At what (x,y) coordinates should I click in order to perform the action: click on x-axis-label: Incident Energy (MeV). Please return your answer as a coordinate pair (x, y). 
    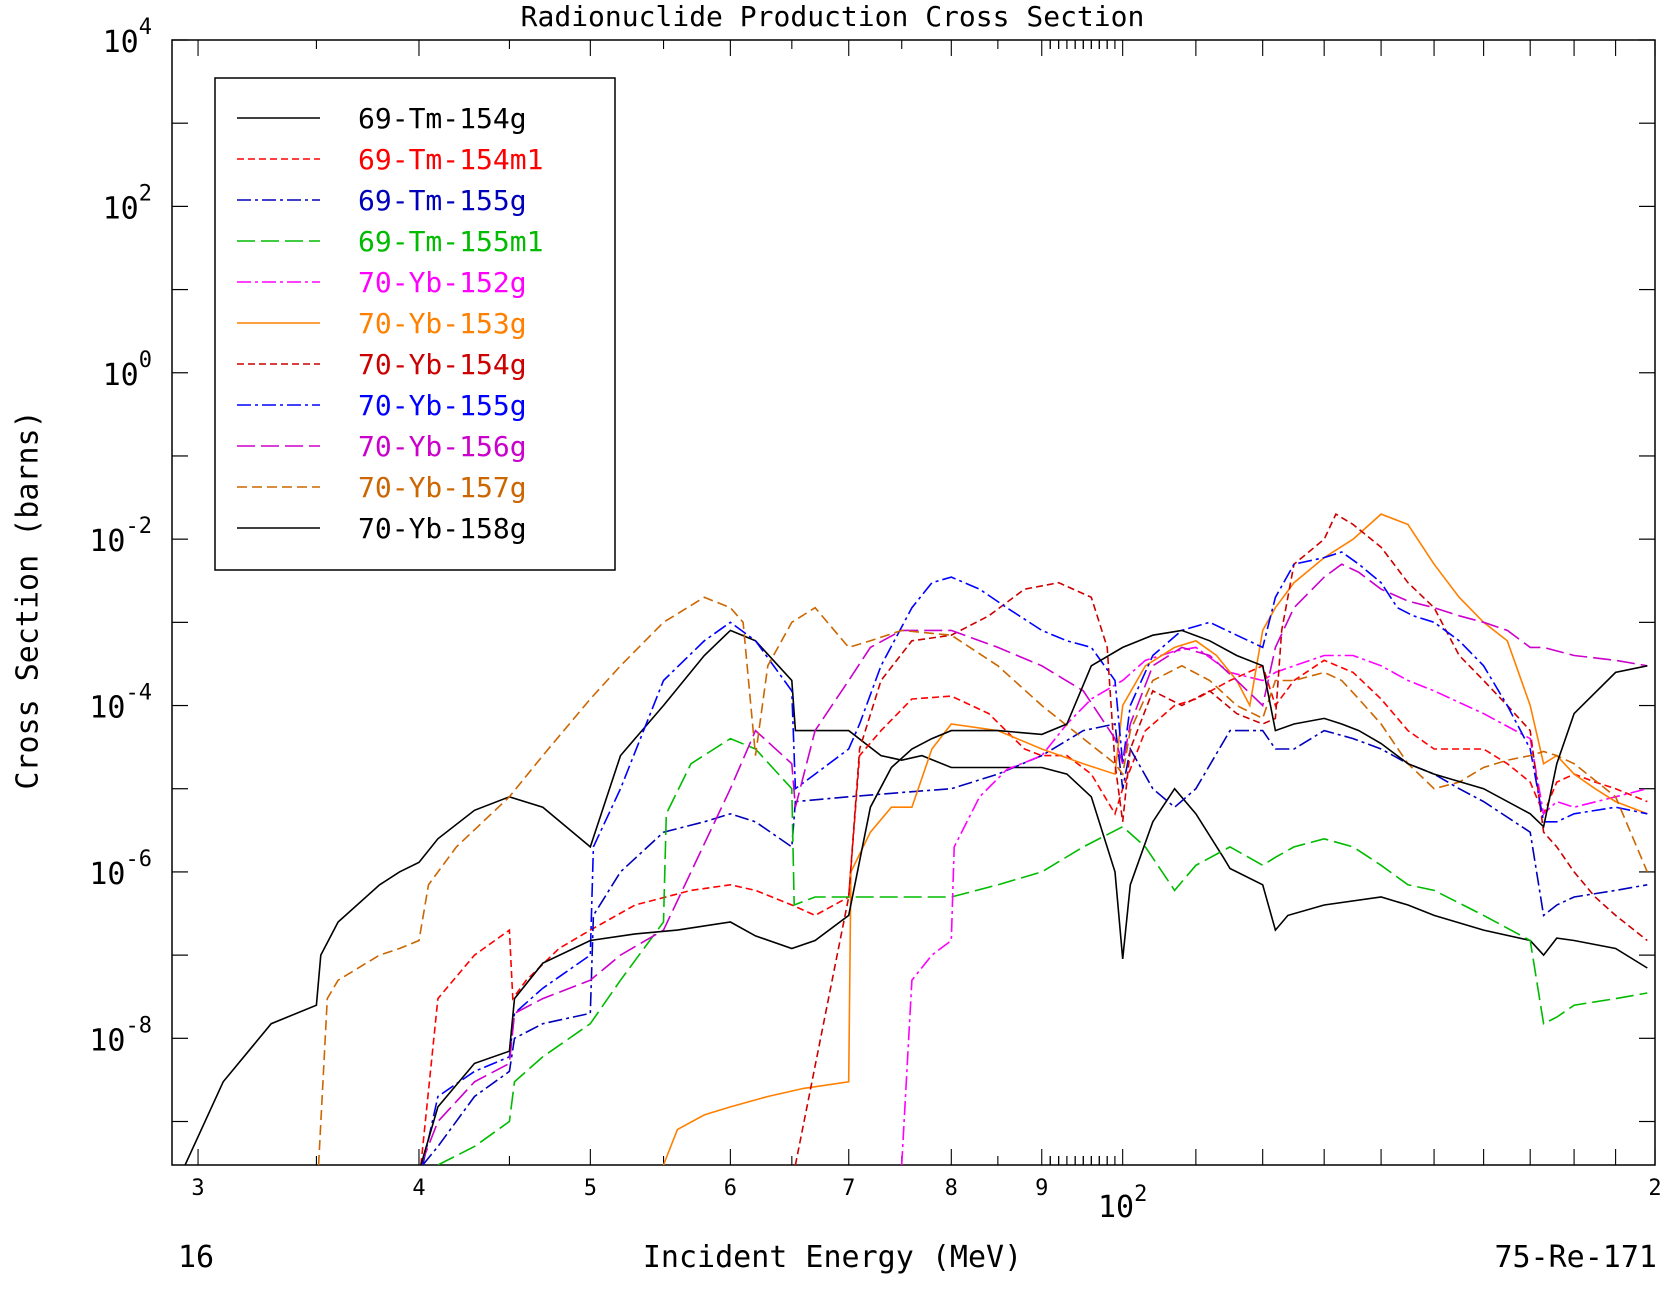
    Looking at the image, I should click on (832, 1257).